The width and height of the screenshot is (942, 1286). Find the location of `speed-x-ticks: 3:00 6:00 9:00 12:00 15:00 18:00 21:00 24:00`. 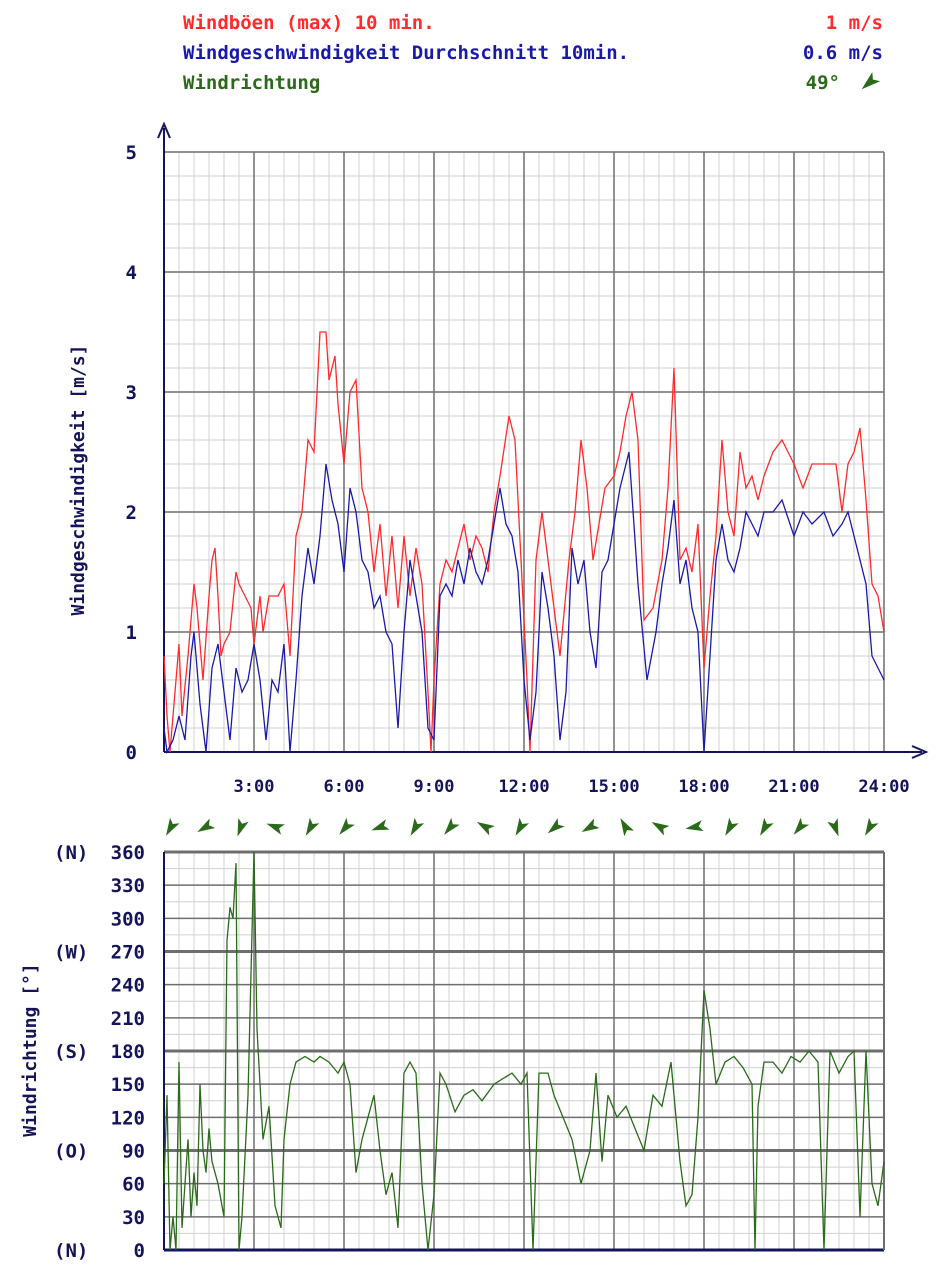

speed-x-ticks: 3:00 6:00 9:00 12:00 15:00 18:00 21:00 24:00 is located at coordinates (572, 787).